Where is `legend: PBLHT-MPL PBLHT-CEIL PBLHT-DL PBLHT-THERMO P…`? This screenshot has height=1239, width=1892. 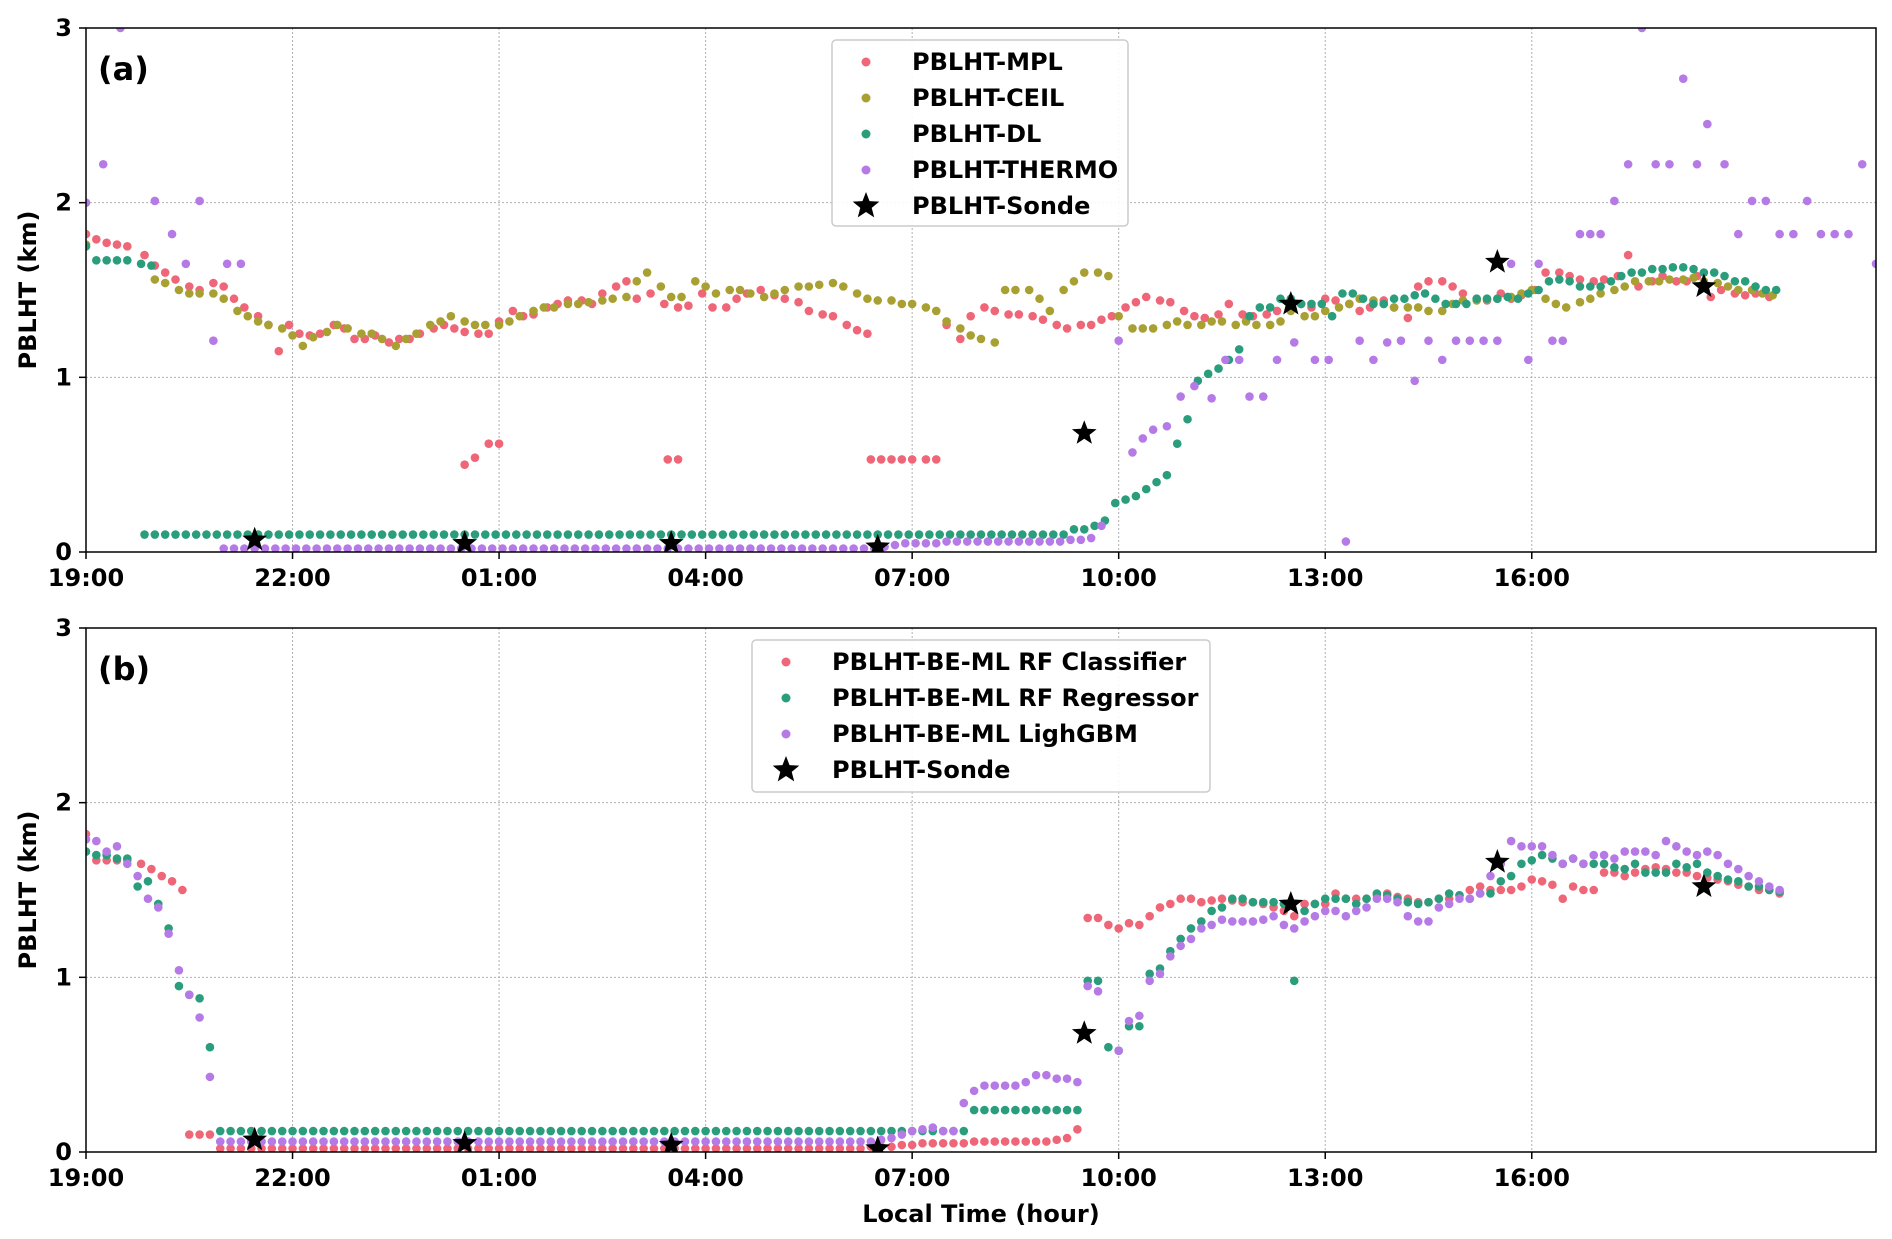 legend: PBLHT-MPL PBLHT-CEIL PBLHT-DL PBLHT-THERMO P… is located at coordinates (980, 133).